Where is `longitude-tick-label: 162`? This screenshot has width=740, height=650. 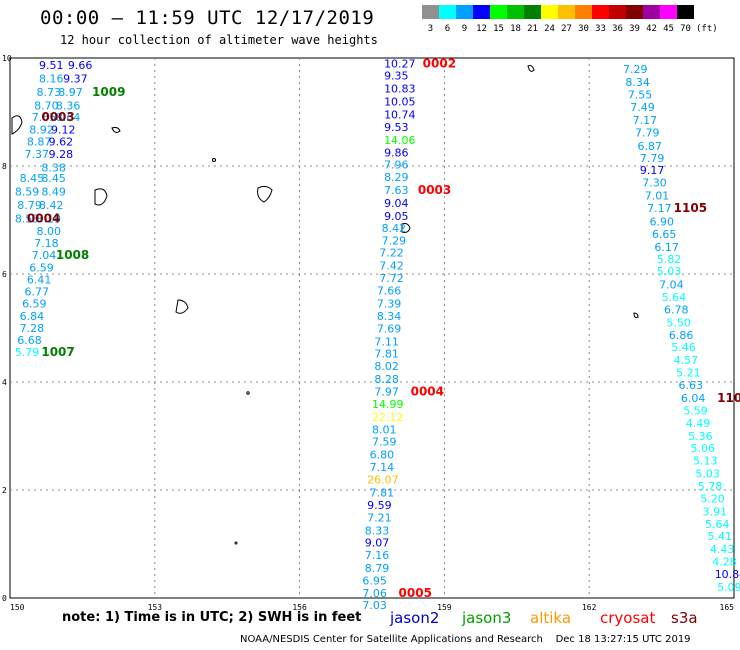 longitude-tick-label: 162 is located at coordinates (589, 606).